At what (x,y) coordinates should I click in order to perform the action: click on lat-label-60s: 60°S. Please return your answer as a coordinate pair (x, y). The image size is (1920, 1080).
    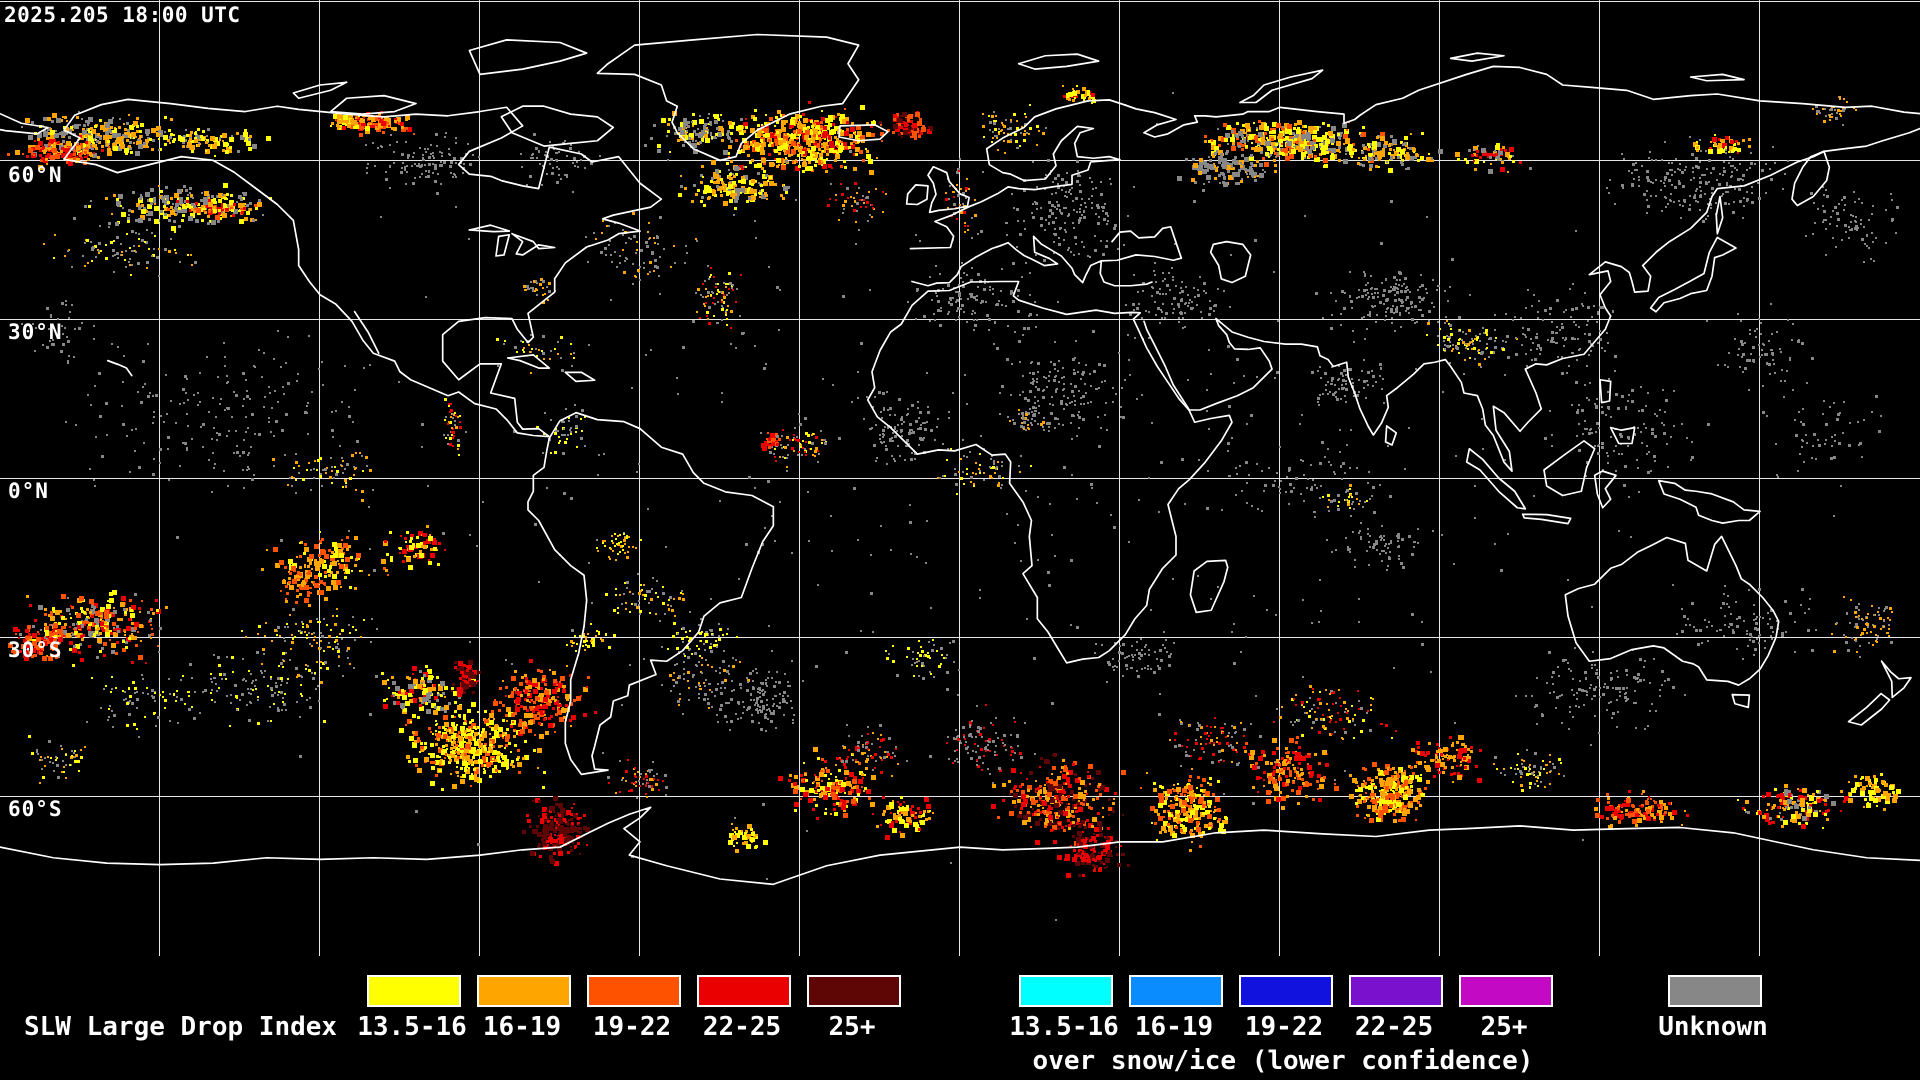
    Looking at the image, I should click on (35, 809).